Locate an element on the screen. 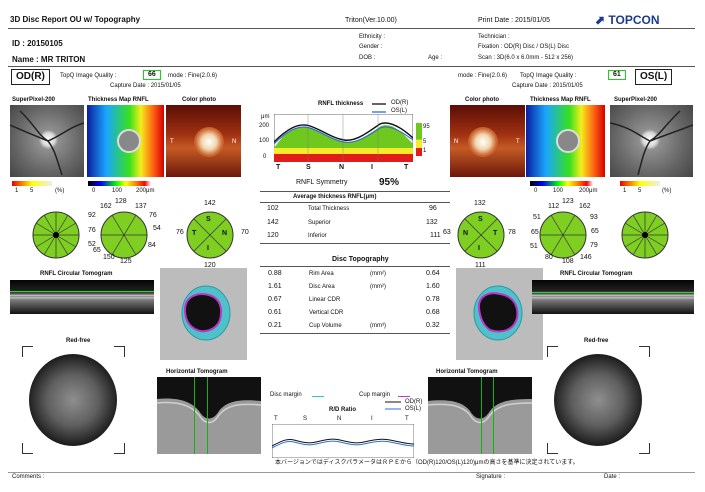 The height and width of the screenshot is (492, 705). rnfl-unit: μm is located at coordinates (265, 117).